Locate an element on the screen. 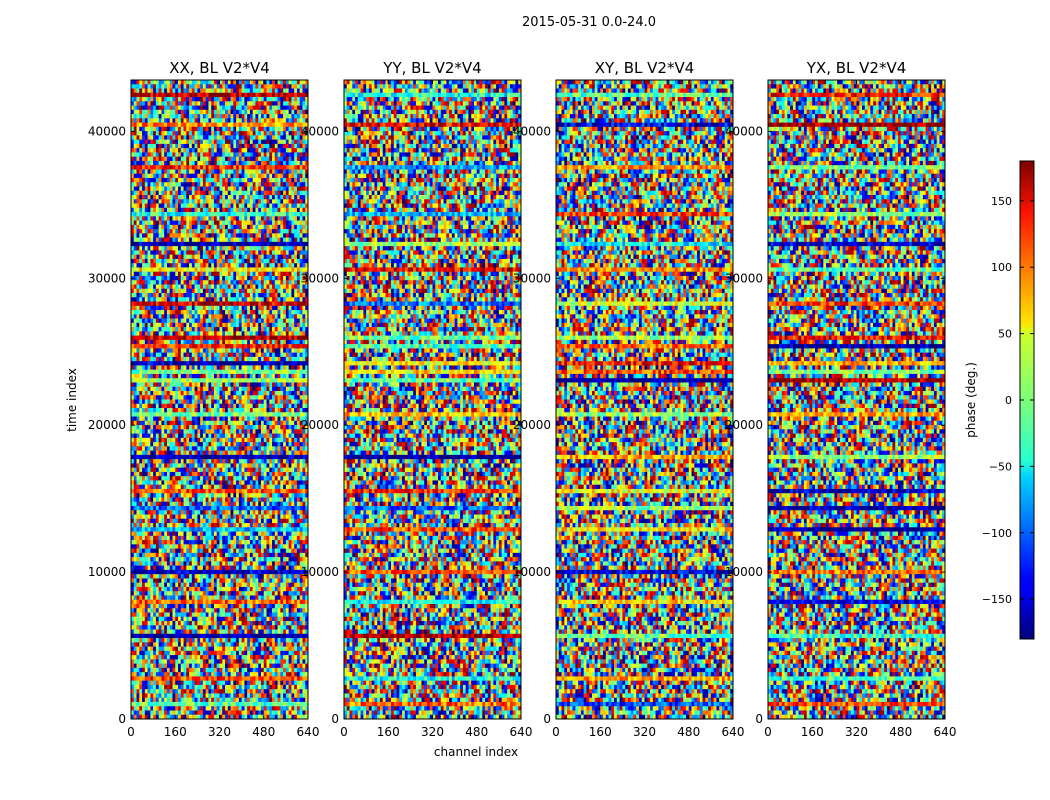  colorbar-tick-label: −150 is located at coordinates (997, 599).